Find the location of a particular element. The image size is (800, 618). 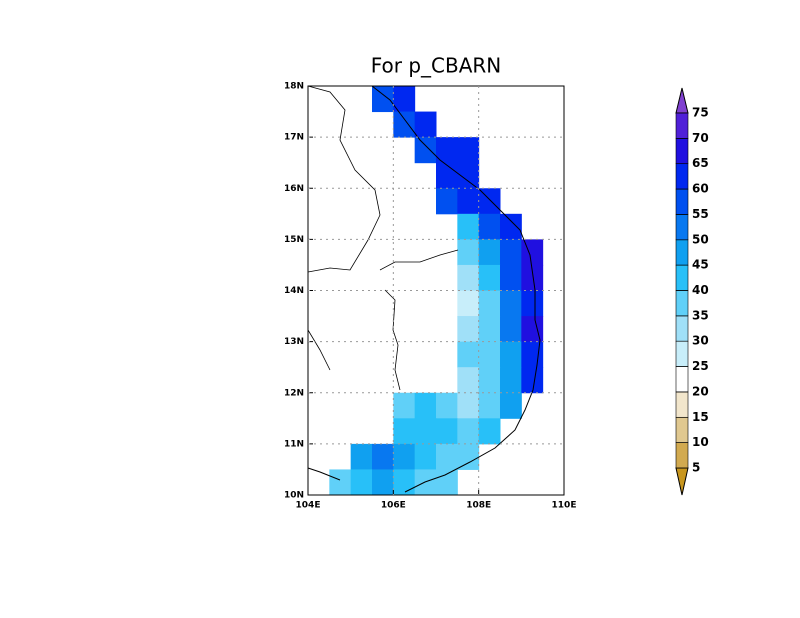

y-tick-label: 14N is located at coordinates (294, 291).